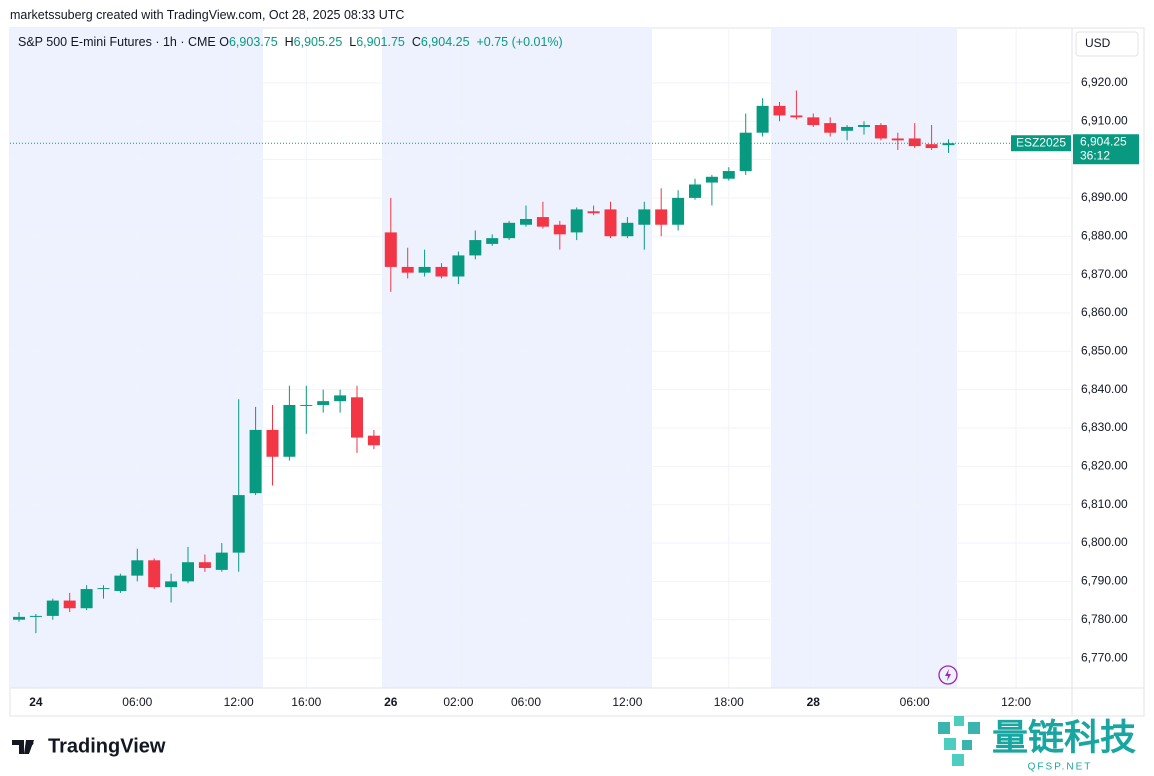 The image size is (1154, 776). What do you see at coordinates (1104, 619) in the screenshot?
I see `y-tick-label: 6,780.00` at bounding box center [1104, 619].